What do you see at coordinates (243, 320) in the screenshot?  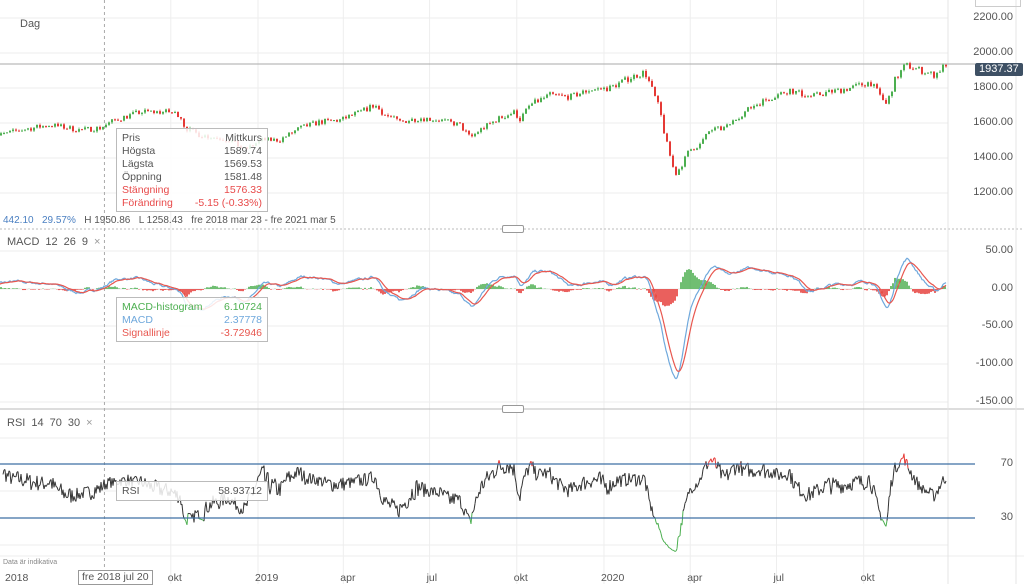 I see `macd-value: 2.37778` at bounding box center [243, 320].